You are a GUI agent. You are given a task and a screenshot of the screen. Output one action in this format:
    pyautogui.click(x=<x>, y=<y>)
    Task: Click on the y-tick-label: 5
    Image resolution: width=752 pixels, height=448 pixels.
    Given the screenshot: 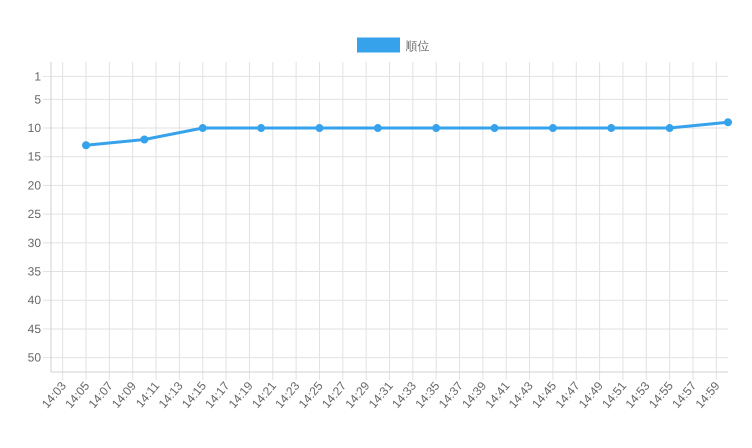 What is the action you would take?
    pyautogui.click(x=38, y=99)
    